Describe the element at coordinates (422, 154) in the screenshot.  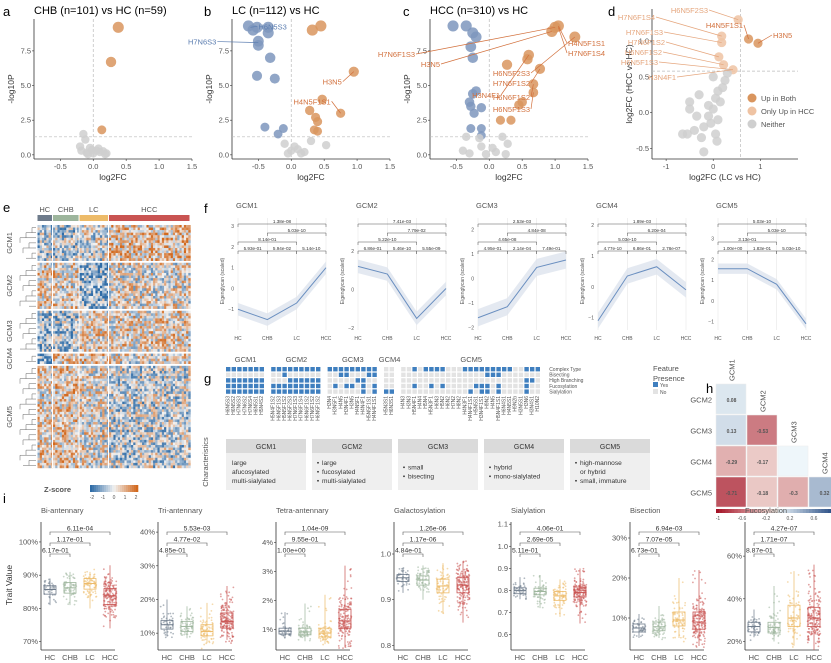
I see `y-tick-label: 0.0` at that location.